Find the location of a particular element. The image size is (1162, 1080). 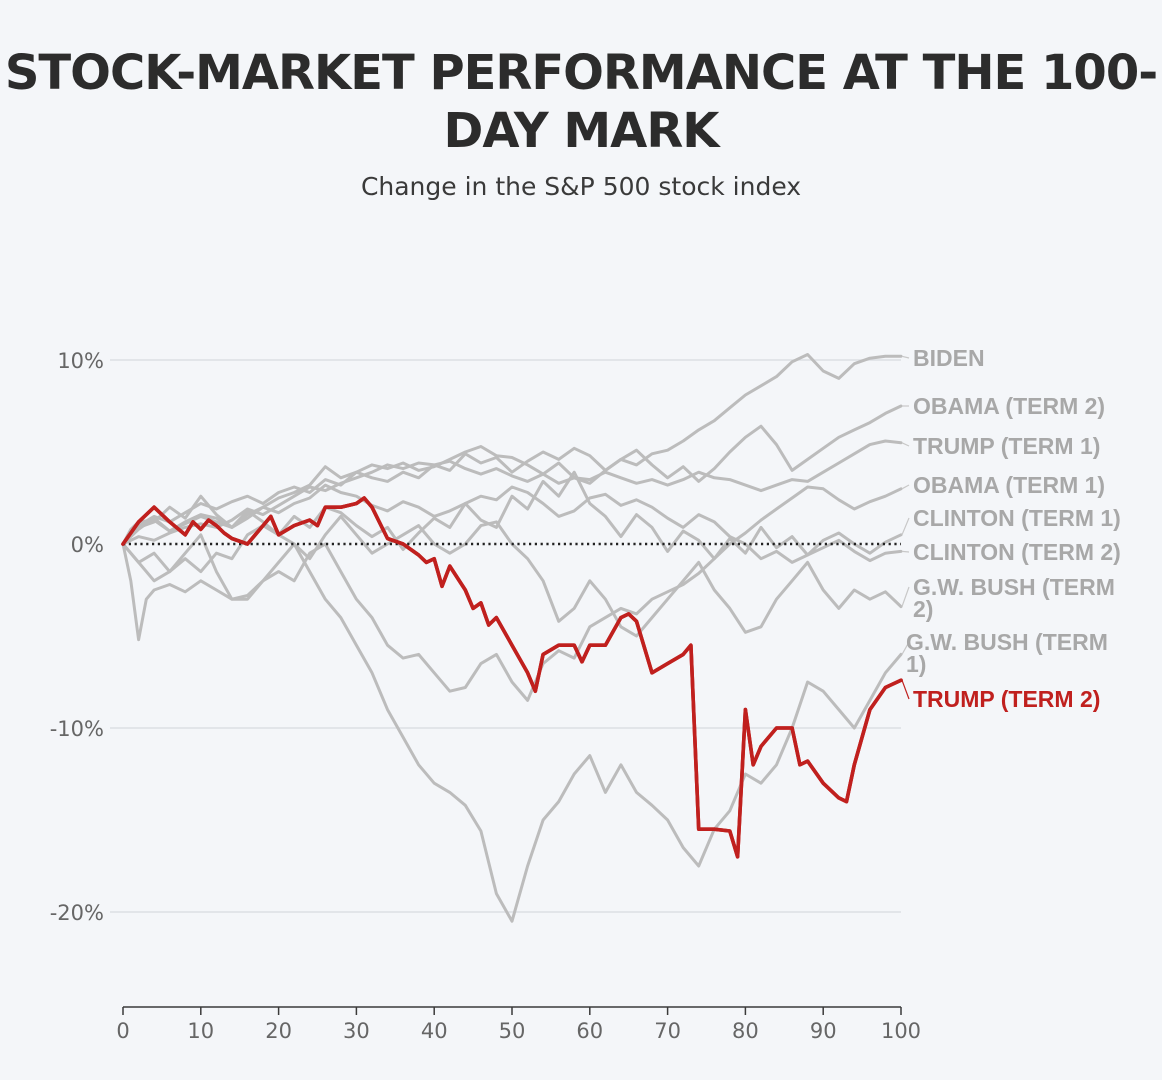

series-label: CLINTON (TERM 2) is located at coordinates (1017, 552).